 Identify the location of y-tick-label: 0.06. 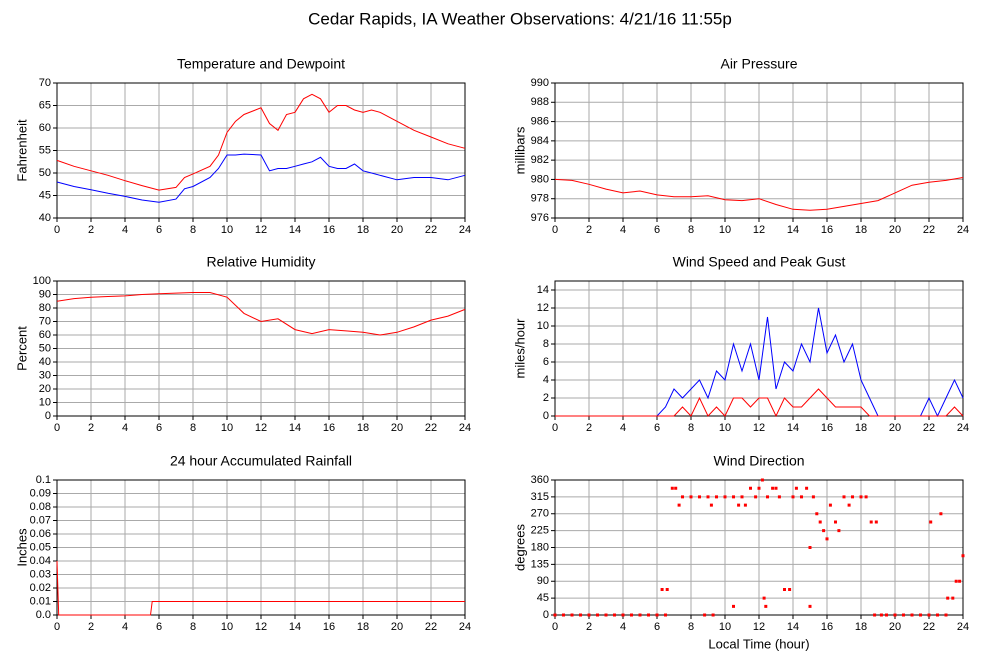
(40, 534).